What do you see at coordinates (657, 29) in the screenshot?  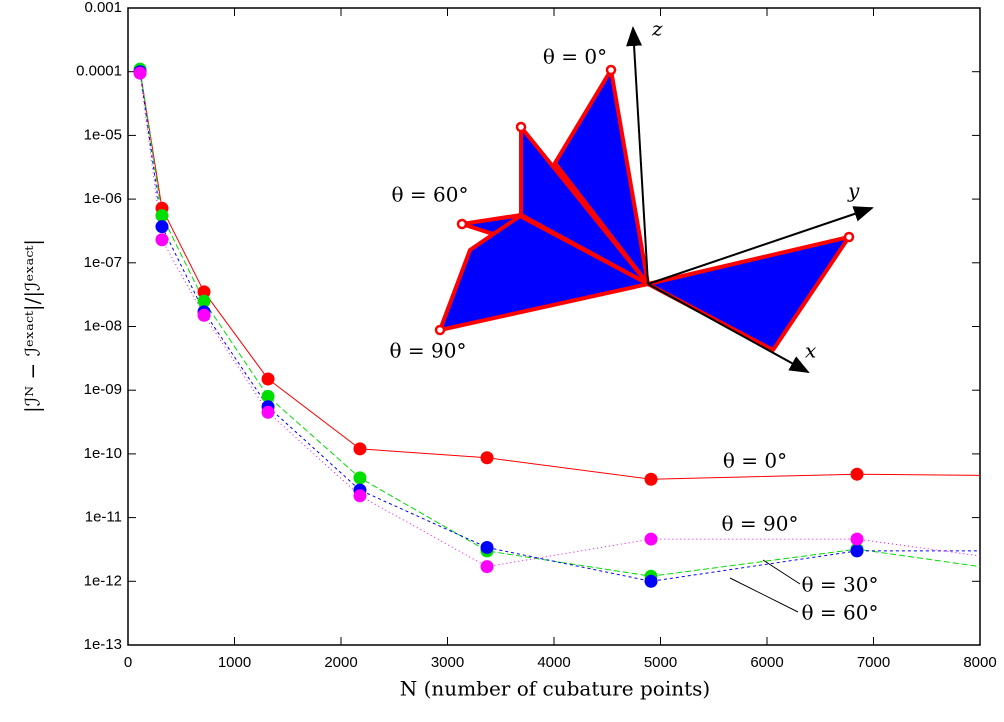 I see `inset-label: z` at bounding box center [657, 29].